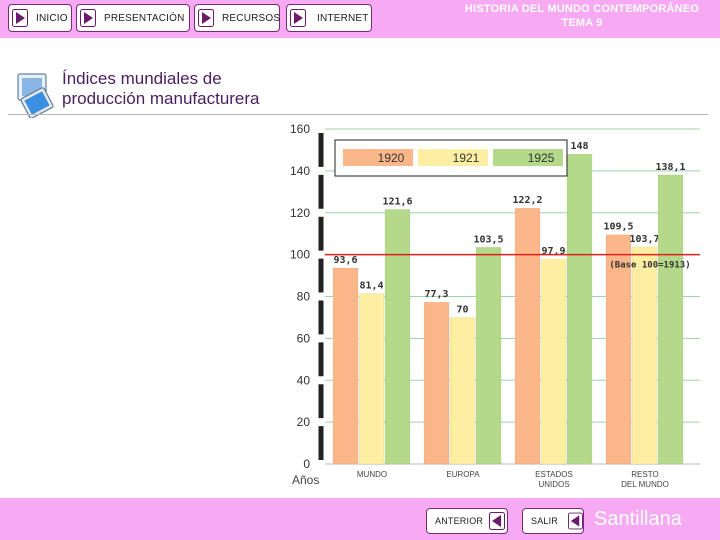 This screenshot has width=720, height=540. I want to click on x-axis-title: Años, so click(305, 480).